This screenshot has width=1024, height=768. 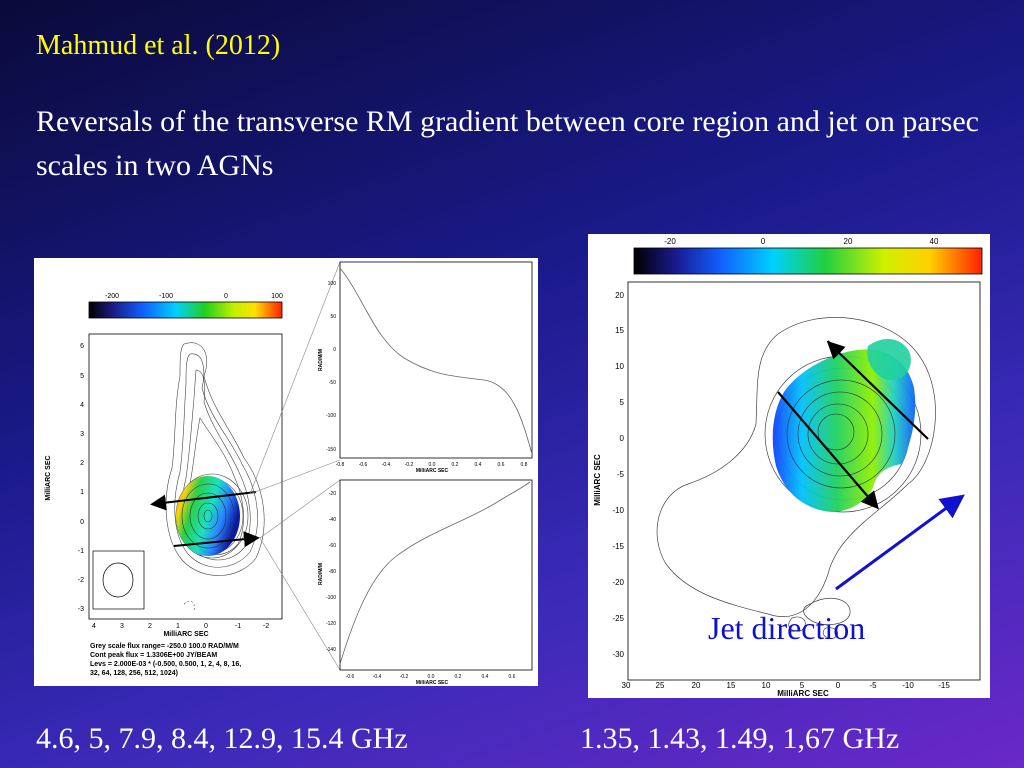 I want to click on left-y-tick: 0, so click(x=82, y=522).